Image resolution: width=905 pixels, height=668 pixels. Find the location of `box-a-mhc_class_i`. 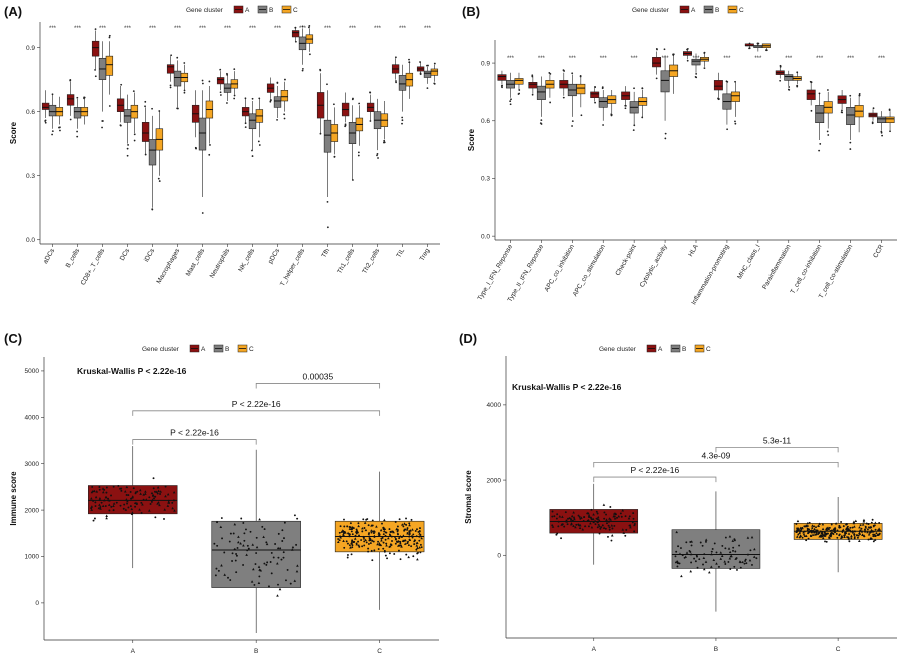

box-a-mhc_class_i is located at coordinates (749, 46).